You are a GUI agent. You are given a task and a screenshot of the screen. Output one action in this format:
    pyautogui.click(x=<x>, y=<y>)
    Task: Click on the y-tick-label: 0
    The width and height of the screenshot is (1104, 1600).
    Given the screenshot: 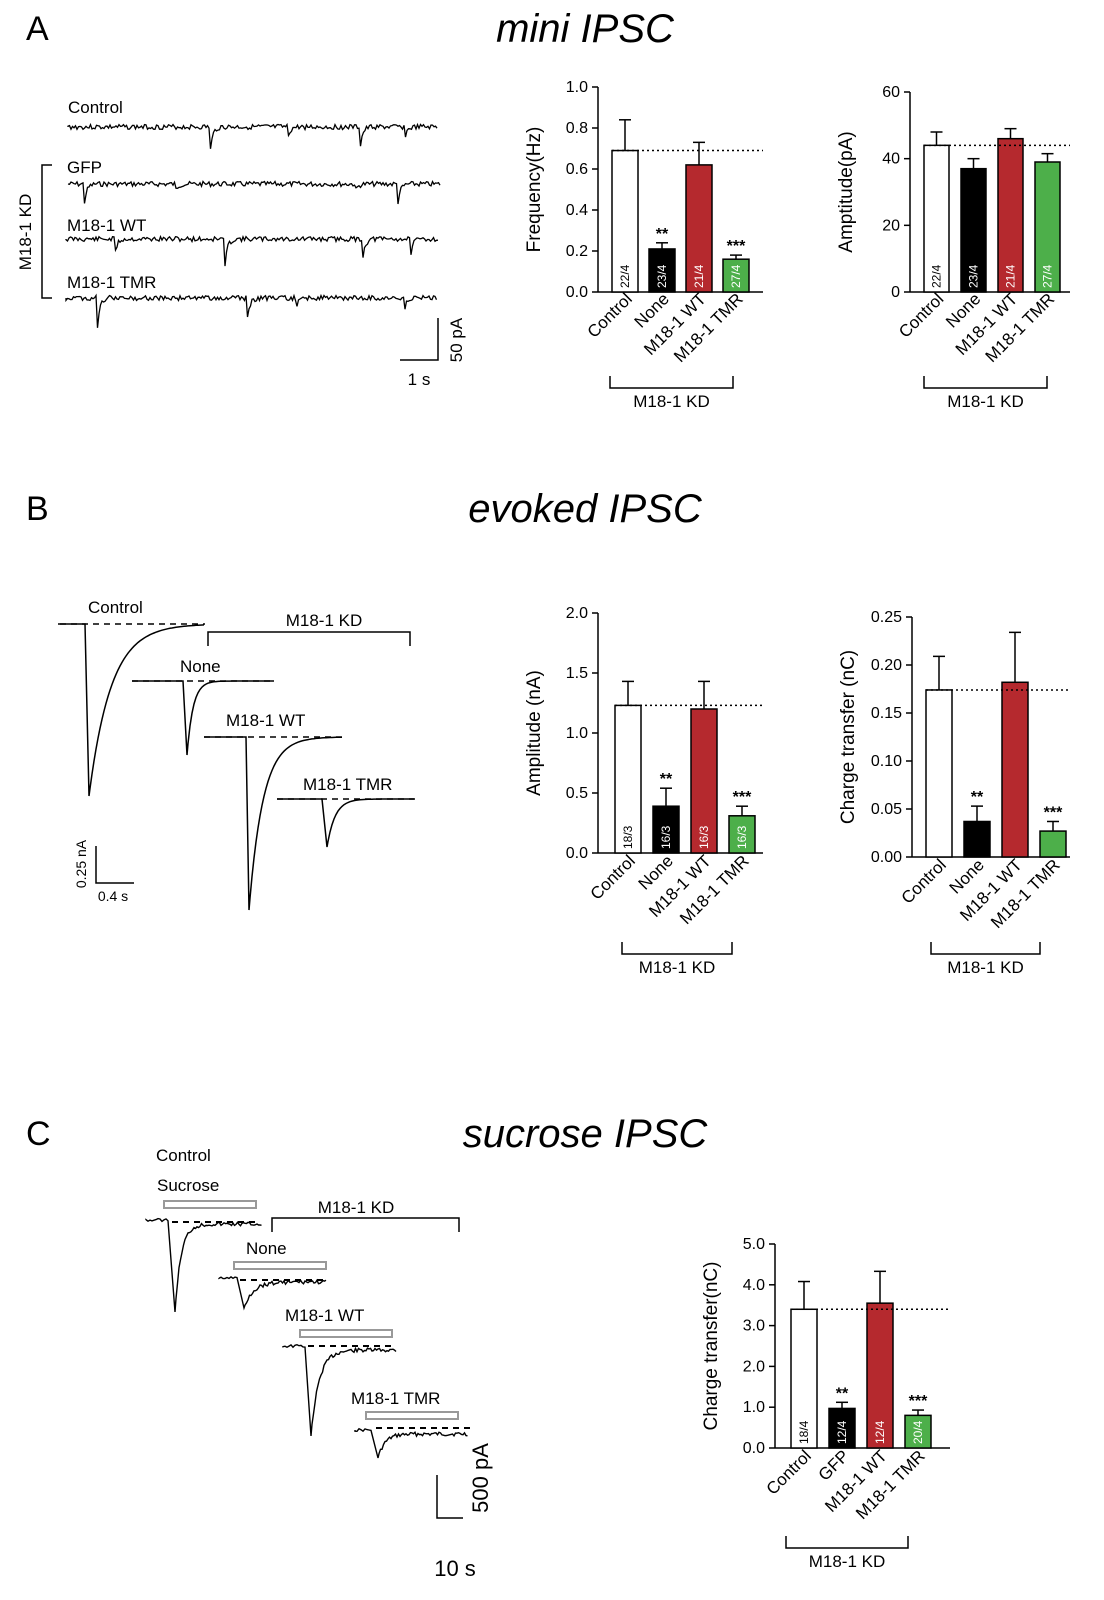 What is the action you would take?
    pyautogui.click(x=895, y=292)
    